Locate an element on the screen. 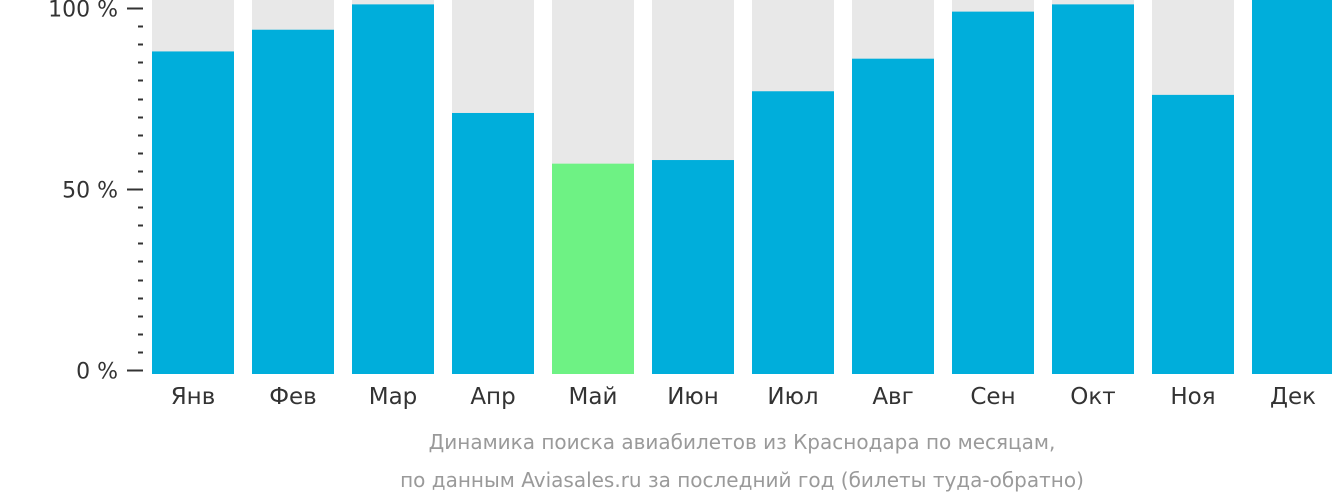 This screenshot has width=1332, height=502. x-tick-label: Окт is located at coordinates (1092, 397).